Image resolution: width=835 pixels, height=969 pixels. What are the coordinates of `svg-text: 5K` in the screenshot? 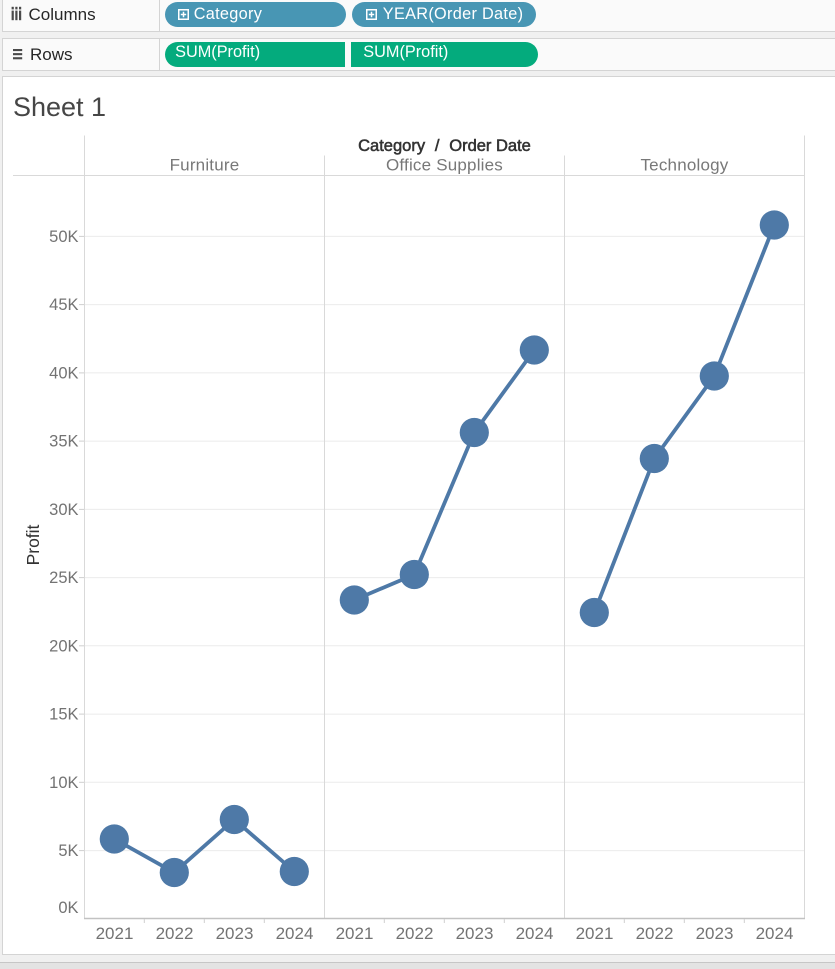 It's located at (68, 851).